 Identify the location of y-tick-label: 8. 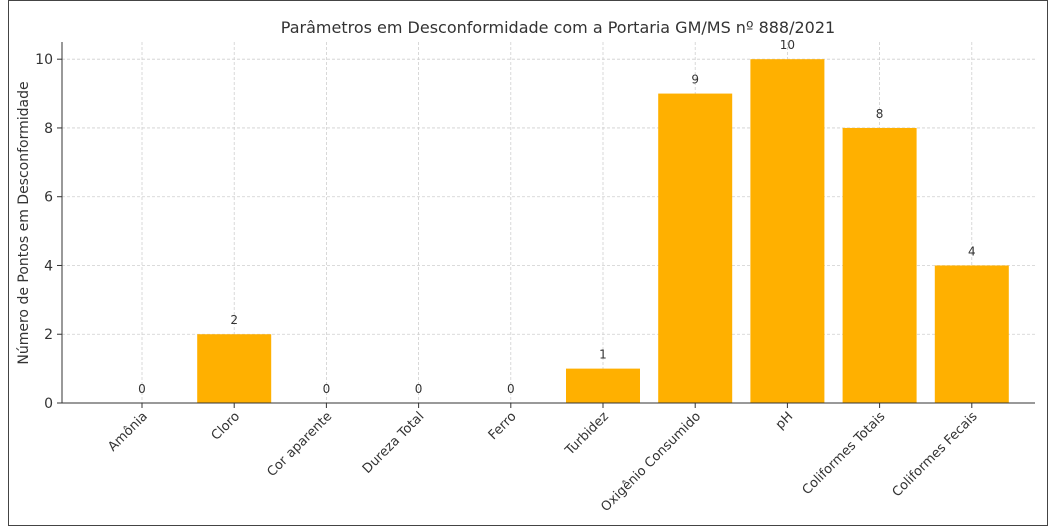
(48, 129).